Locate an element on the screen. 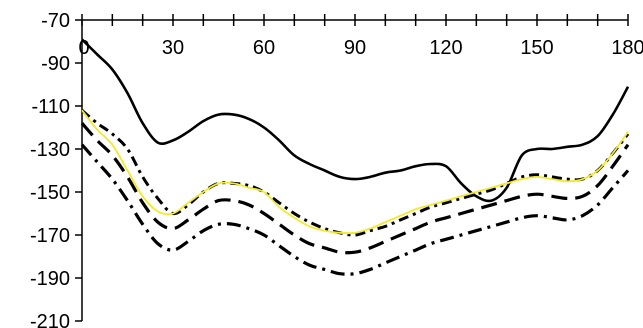  x-axis: 0 30 60 90 120 150 180 is located at coordinates (360, 36).